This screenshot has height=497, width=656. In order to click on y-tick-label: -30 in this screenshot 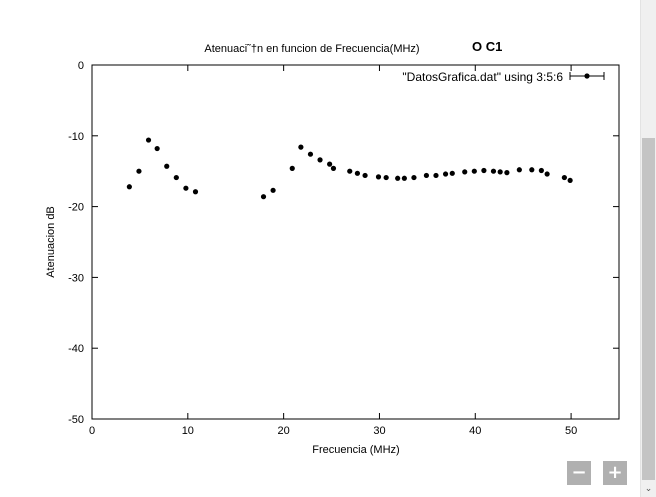, I will do `click(76, 278)`.